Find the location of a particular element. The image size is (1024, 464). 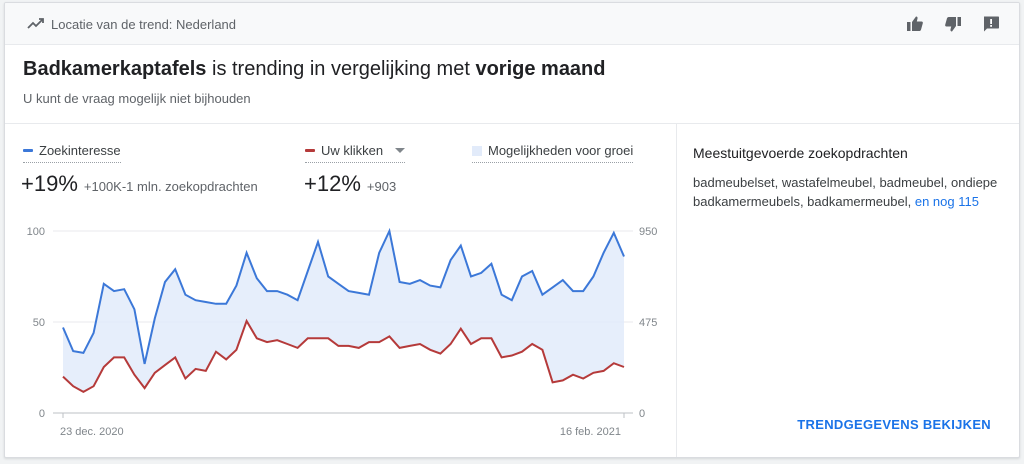

headline-middle: is trending in vergelijking met is located at coordinates (341, 69).